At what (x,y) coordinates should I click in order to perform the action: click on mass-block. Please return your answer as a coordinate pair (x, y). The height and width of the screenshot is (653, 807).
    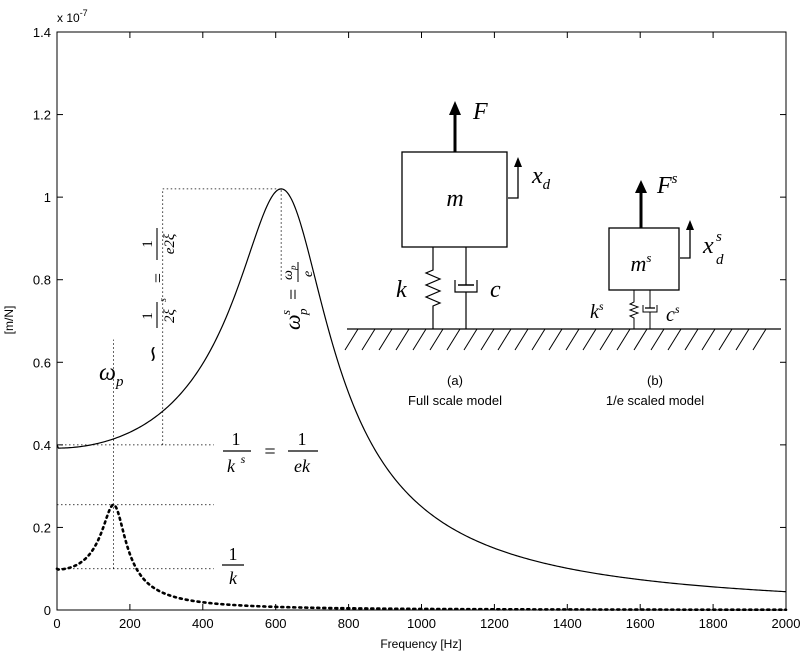
    Looking at the image, I should click on (454, 199).